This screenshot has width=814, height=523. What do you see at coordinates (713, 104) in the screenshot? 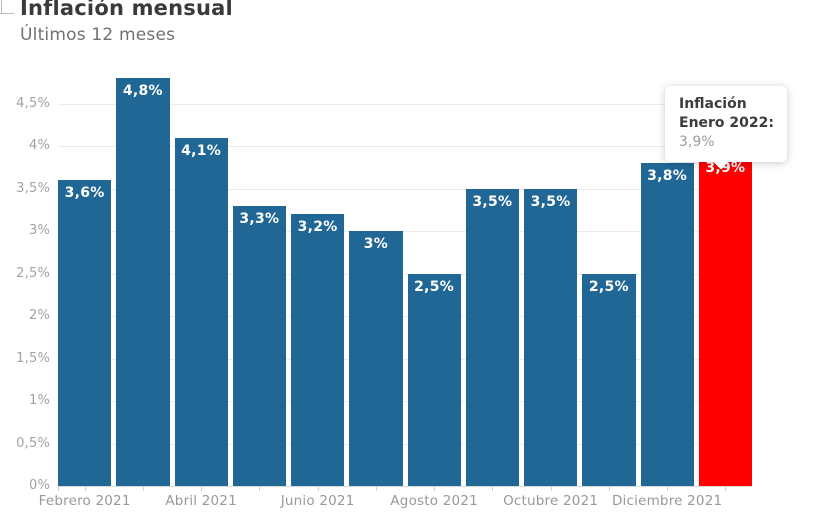
I see `tooltip-title: Inflación` at bounding box center [713, 104].